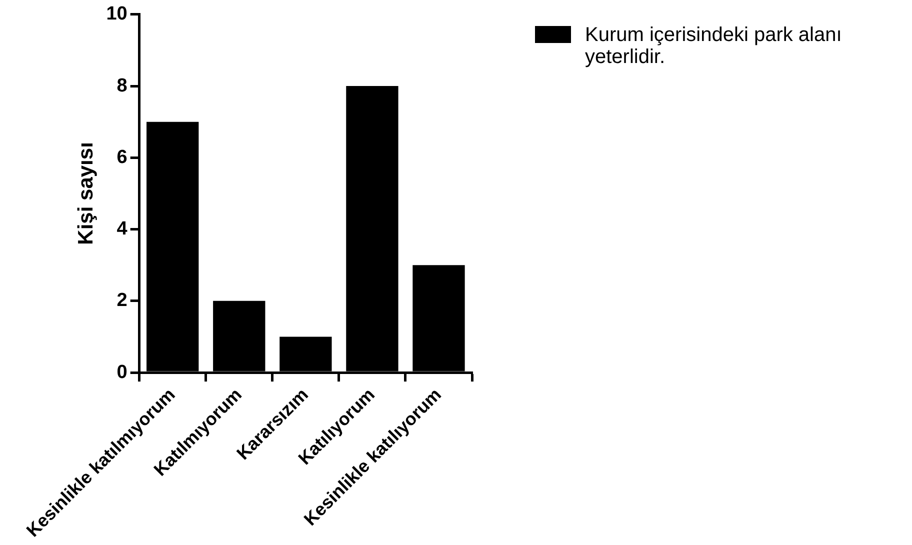 This screenshot has width=912, height=545. Describe the element at coordinates (122, 372) in the screenshot. I see `y-tick-label: 0` at that location.